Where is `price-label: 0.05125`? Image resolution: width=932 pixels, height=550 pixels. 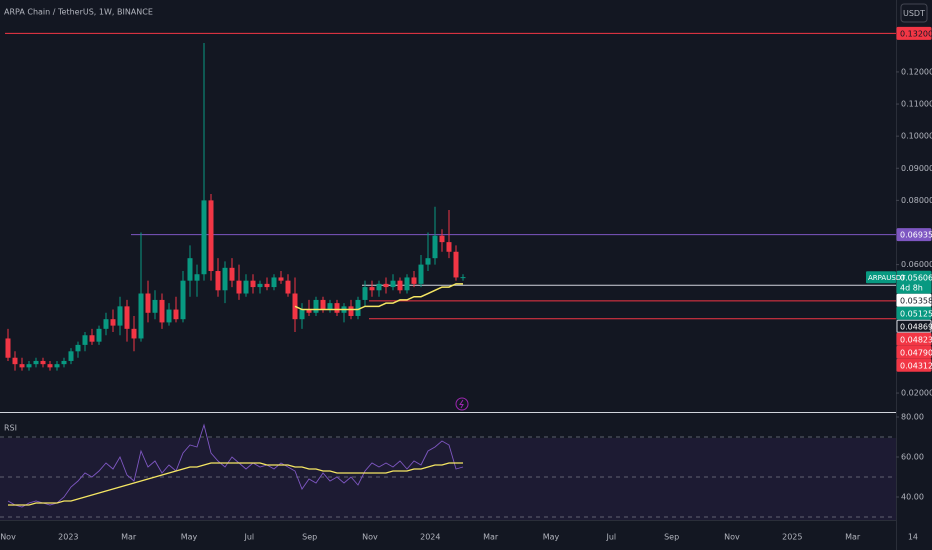 price-label: 0.05125 is located at coordinates (916, 313).